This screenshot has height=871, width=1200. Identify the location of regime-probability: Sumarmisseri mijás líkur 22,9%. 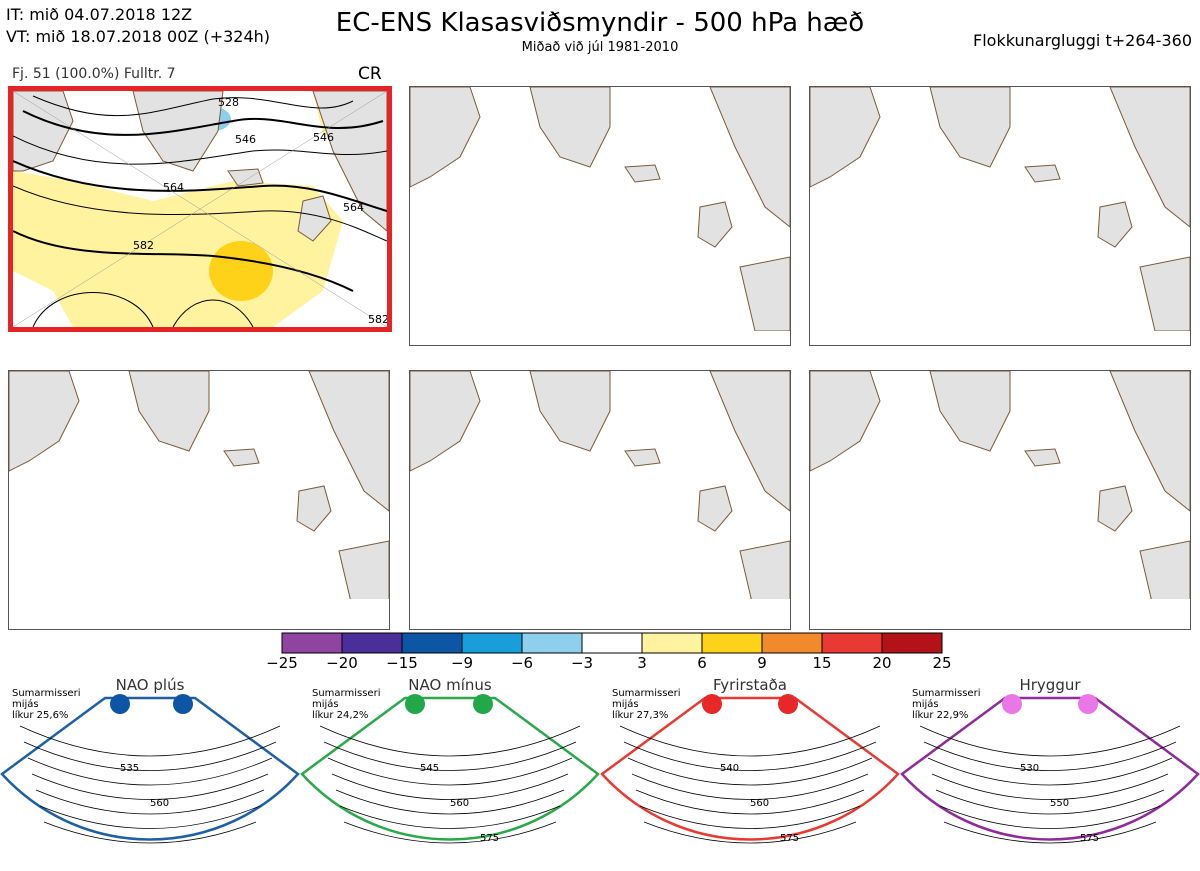
(946, 704).